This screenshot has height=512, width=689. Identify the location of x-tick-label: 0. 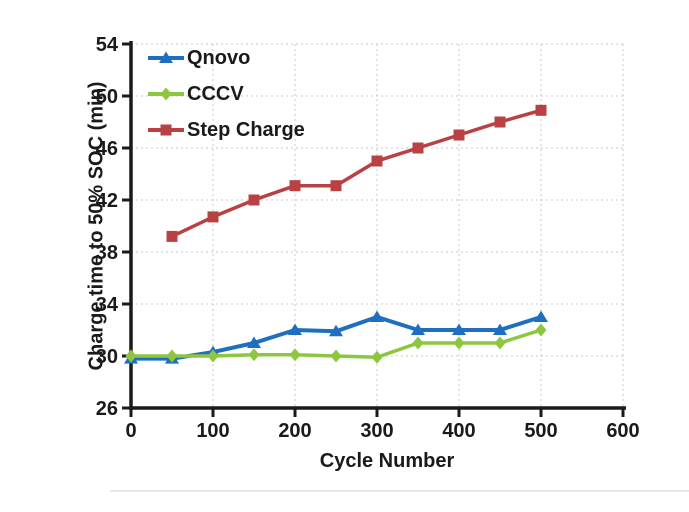
(130, 431).